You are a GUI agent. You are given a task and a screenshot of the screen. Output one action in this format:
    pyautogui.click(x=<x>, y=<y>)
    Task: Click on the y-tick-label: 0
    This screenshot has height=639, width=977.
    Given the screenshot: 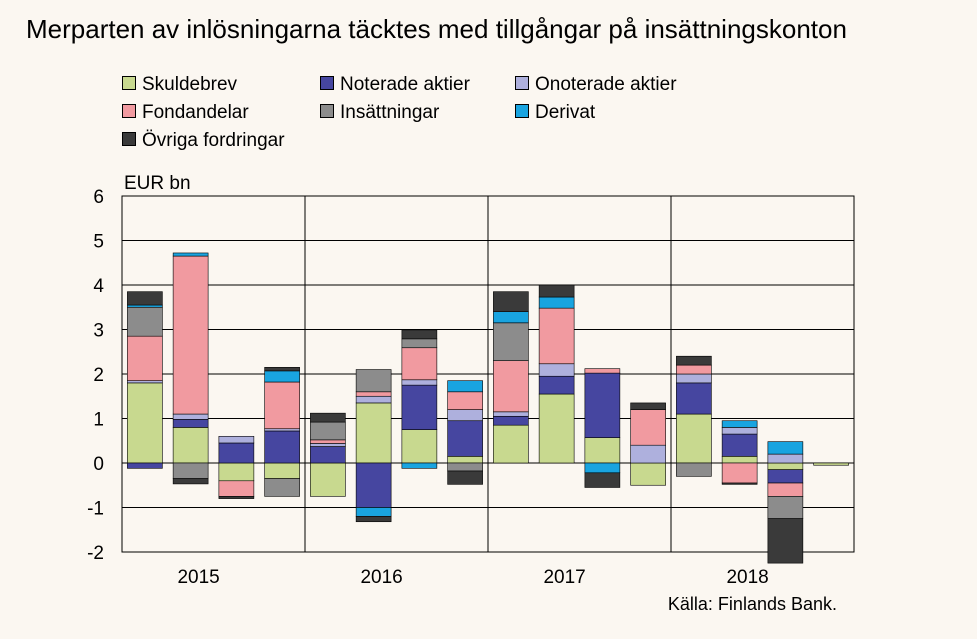 What is the action you would take?
    pyautogui.click(x=98, y=464)
    